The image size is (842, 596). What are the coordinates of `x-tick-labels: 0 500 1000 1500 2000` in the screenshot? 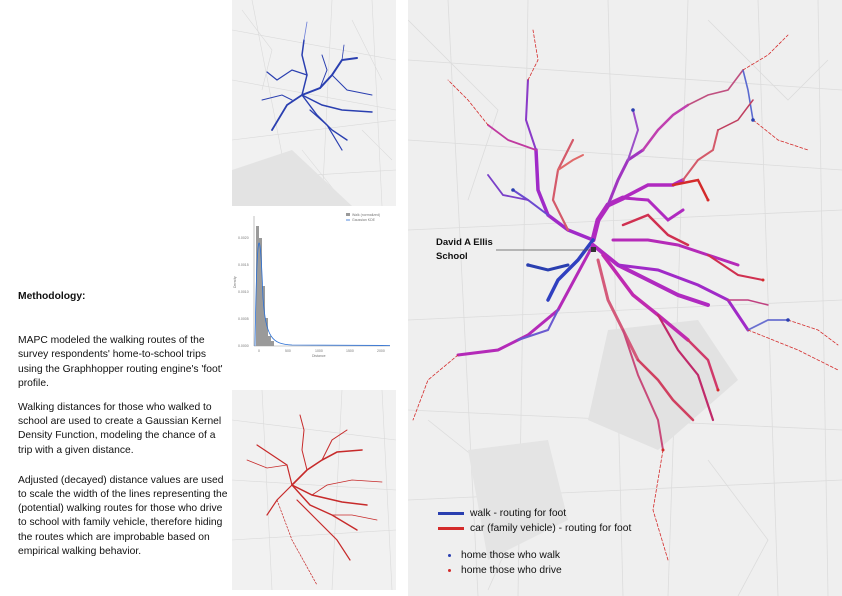 It's located at (321, 351).